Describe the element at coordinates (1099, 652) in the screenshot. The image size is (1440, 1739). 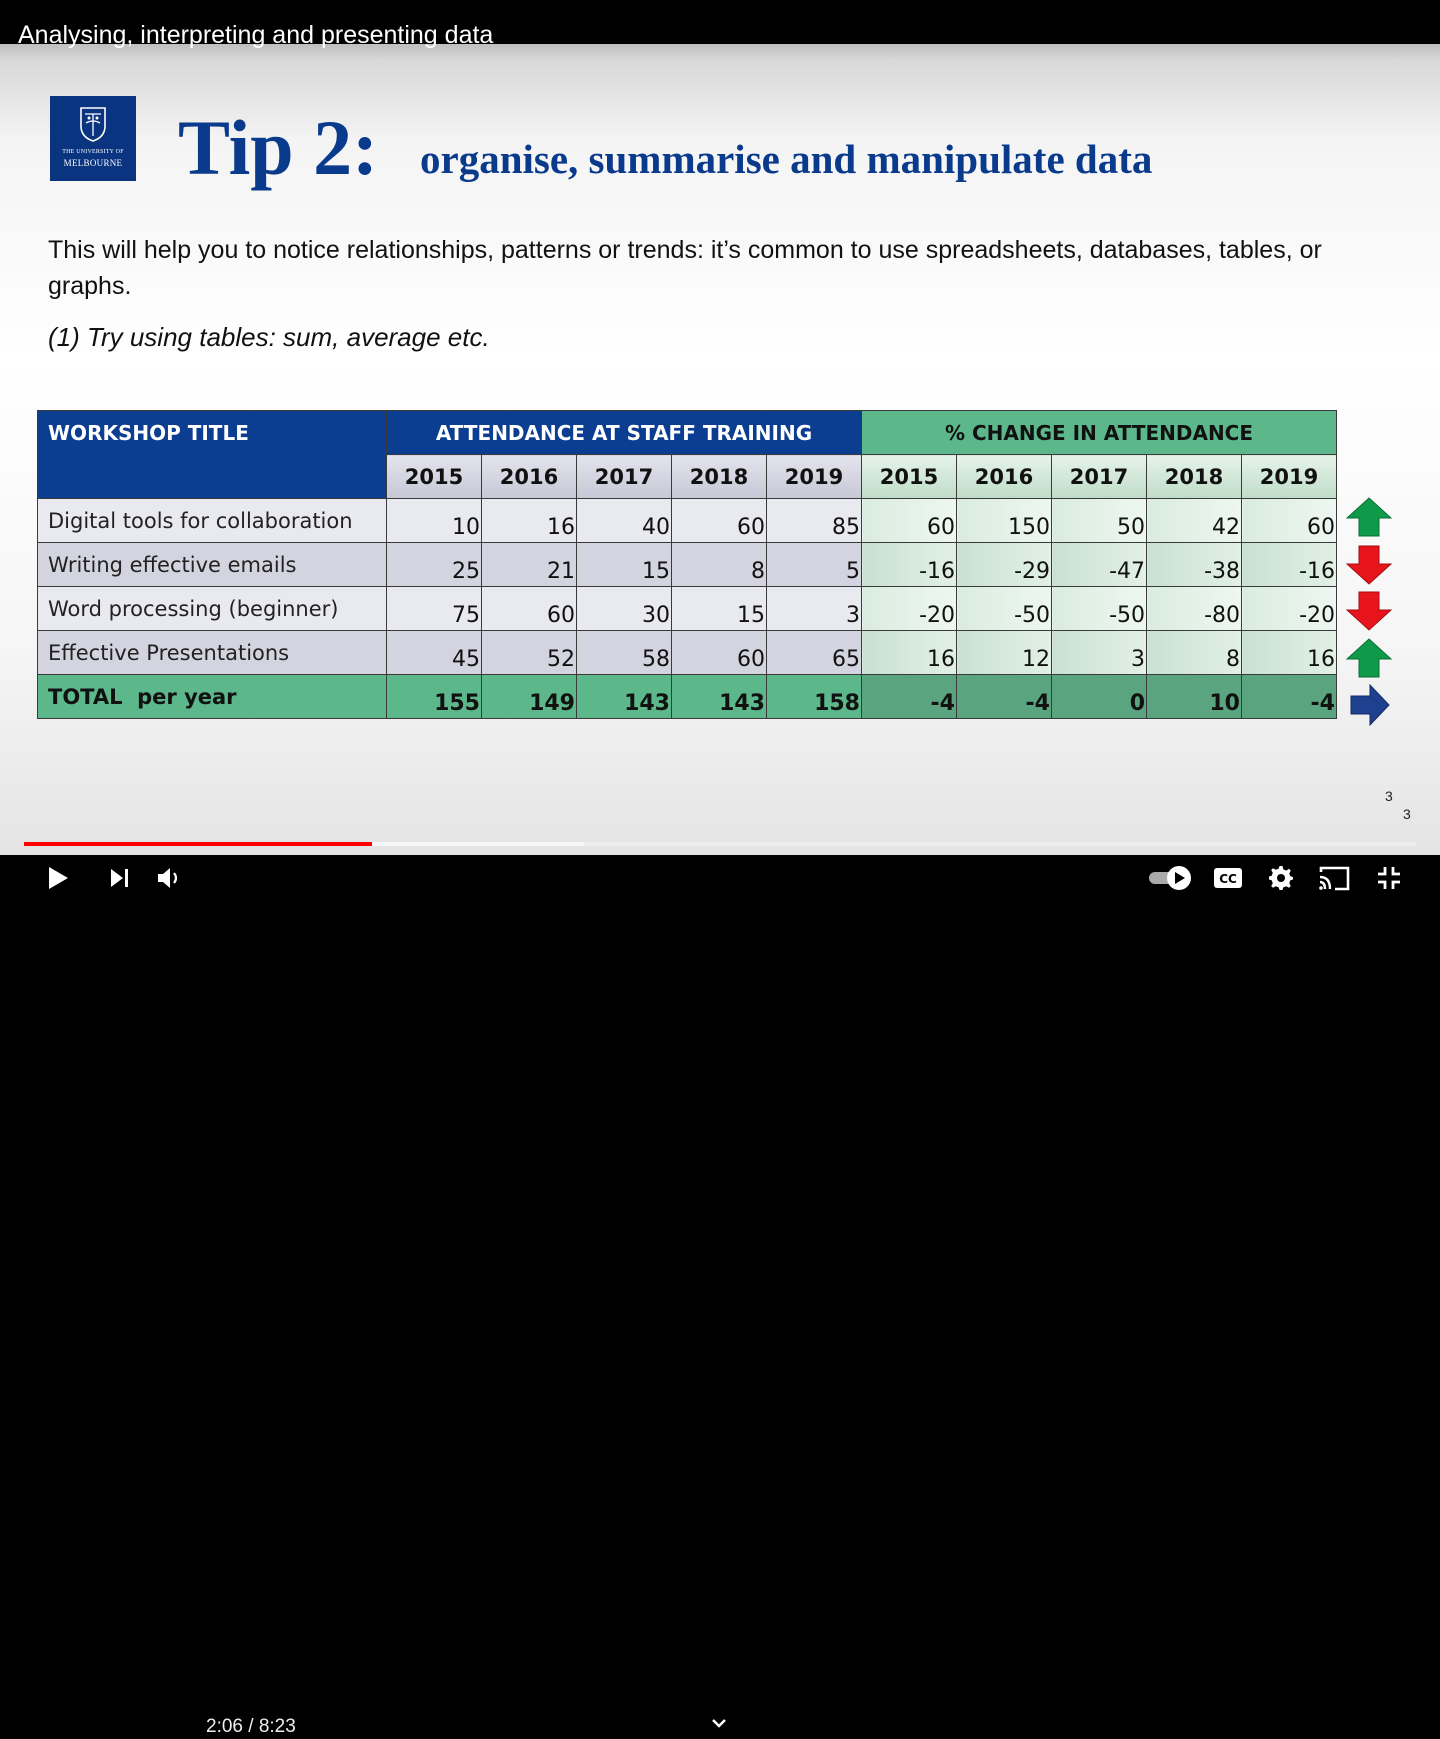
I see `change-cell: 3` at that location.